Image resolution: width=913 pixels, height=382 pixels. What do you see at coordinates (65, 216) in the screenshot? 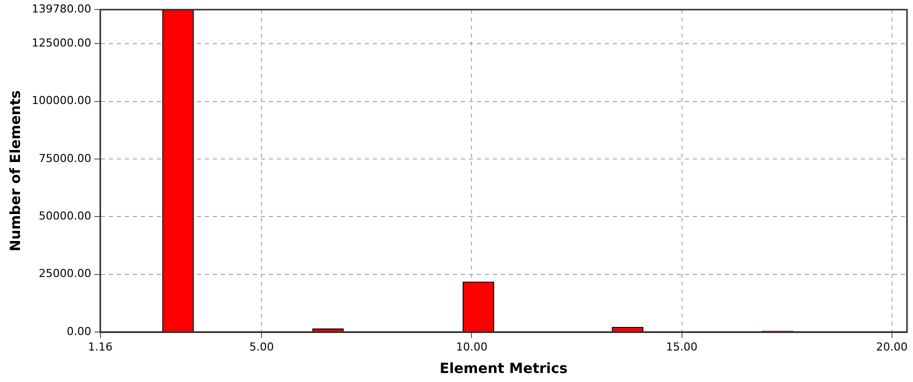
I see `y-tick-label: 50000.00` at bounding box center [65, 216].